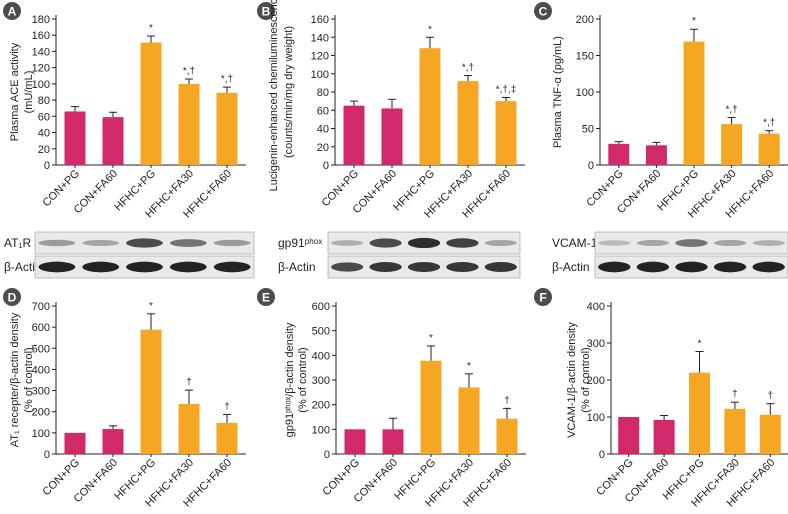  What do you see at coordinates (274, 95) in the screenshot?
I see `y-axis-label: Lucigenin-enhanced chemiluminescence` at bounding box center [274, 95].